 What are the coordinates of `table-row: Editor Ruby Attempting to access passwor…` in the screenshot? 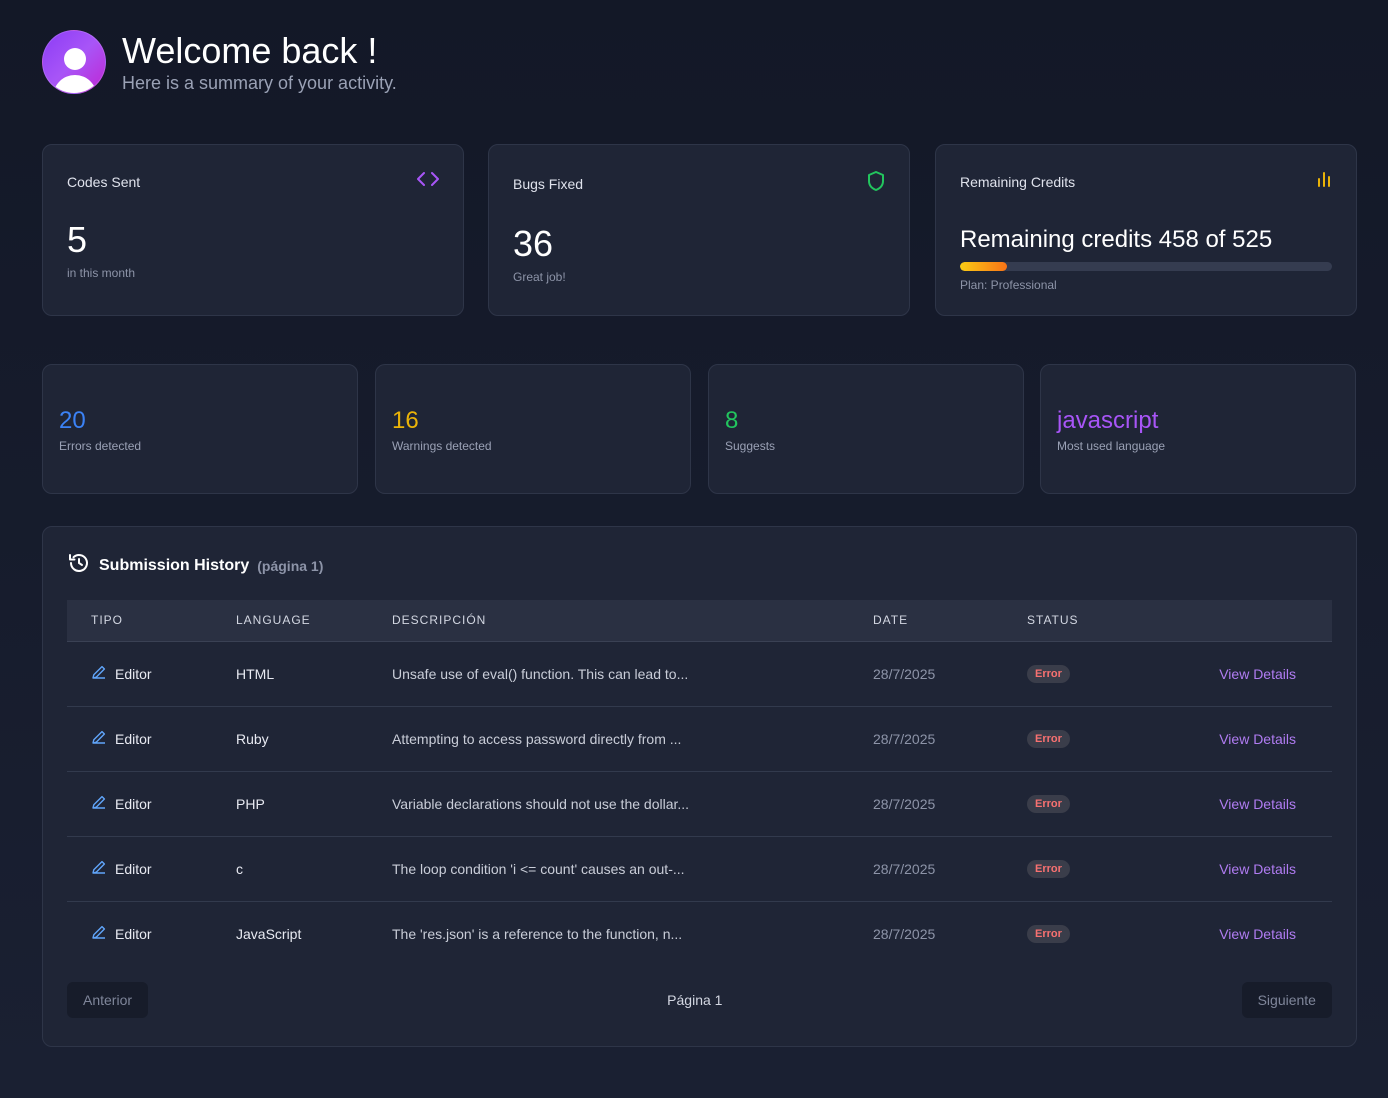 It's located at (699, 739).